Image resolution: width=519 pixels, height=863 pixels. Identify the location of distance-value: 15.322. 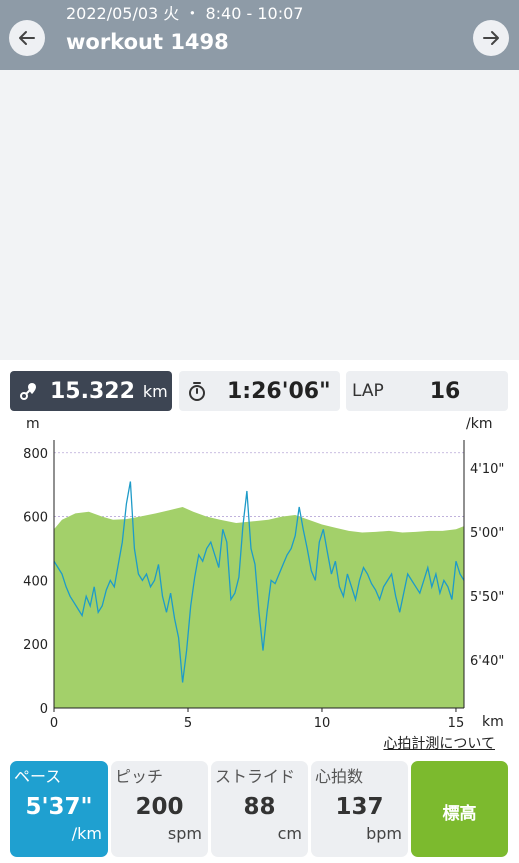
(92, 391).